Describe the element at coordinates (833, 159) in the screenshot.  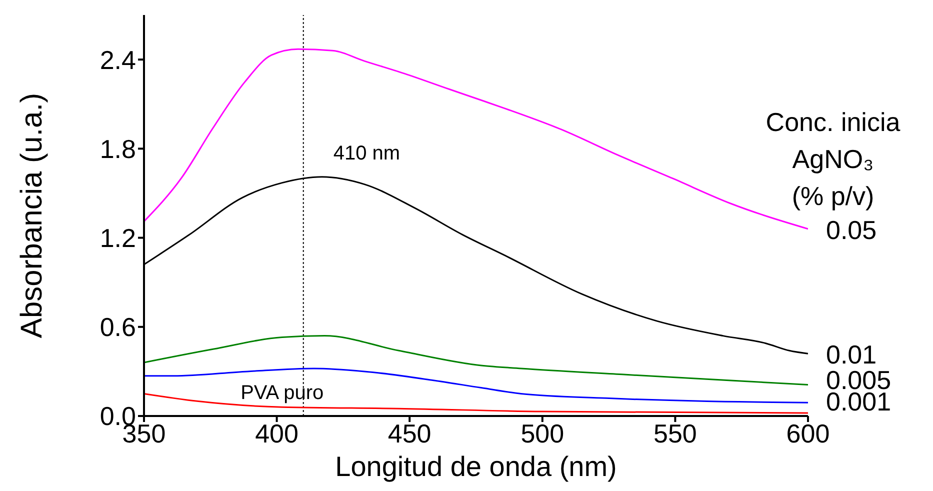
I see `legend-title: Conc. inicia AgNO₃ (% p/v)` at that location.